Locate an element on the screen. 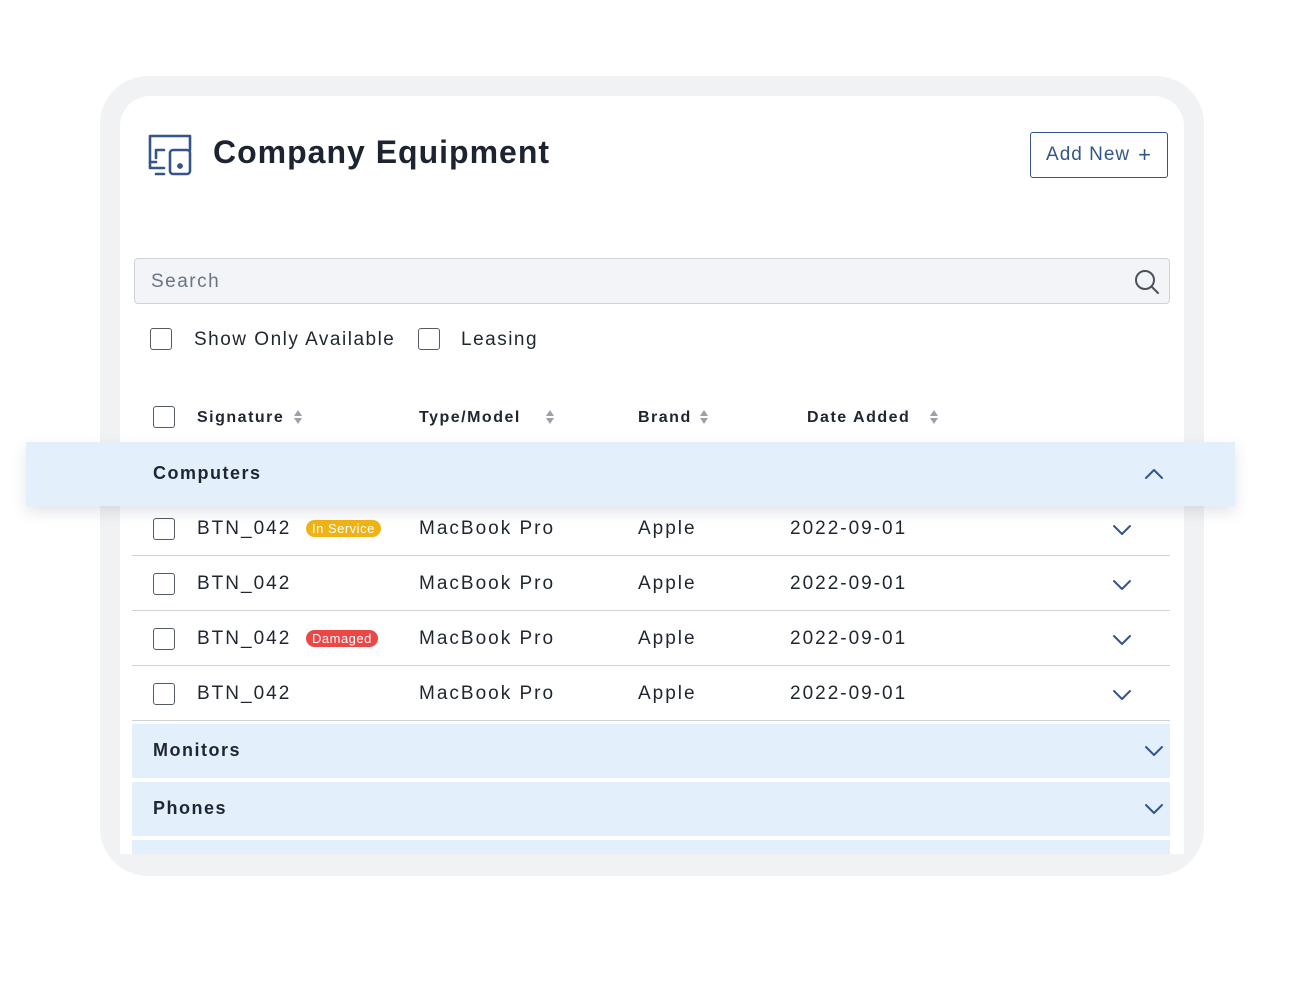  devices-icon is located at coordinates (170, 155).